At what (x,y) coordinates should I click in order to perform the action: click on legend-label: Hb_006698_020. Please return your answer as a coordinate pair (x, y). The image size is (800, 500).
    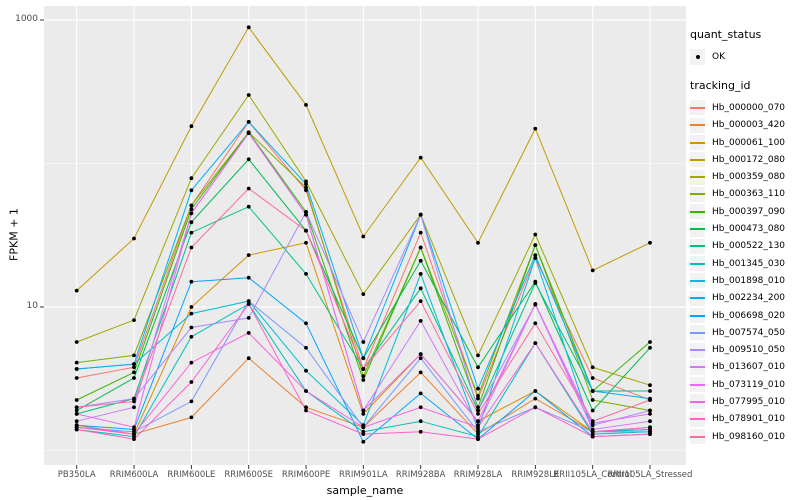
    Looking at the image, I should click on (749, 315).